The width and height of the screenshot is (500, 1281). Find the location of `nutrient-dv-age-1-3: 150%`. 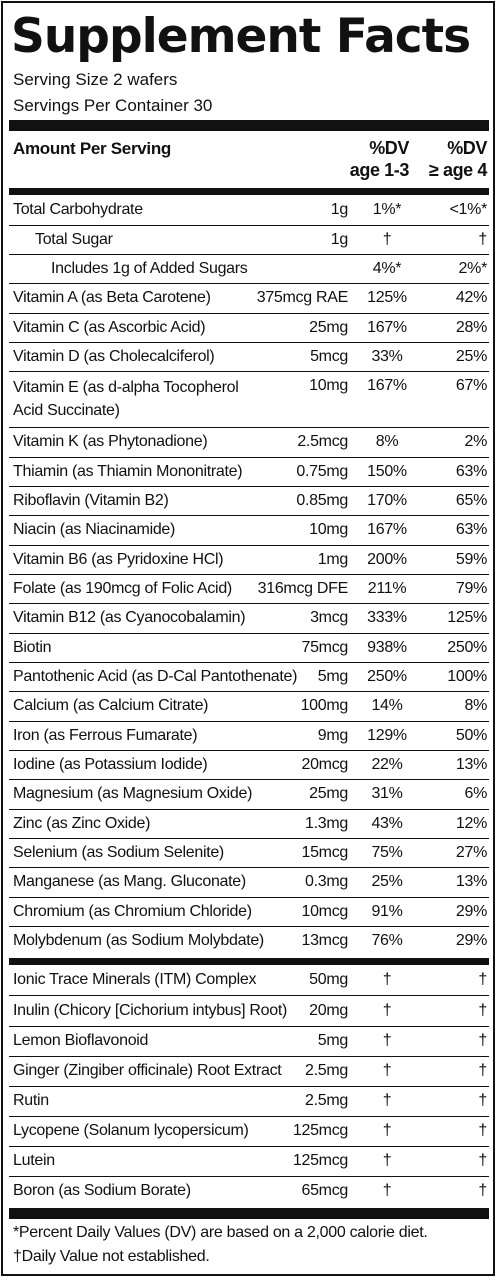

nutrient-dv-age-1-3: 150% is located at coordinates (387, 471).